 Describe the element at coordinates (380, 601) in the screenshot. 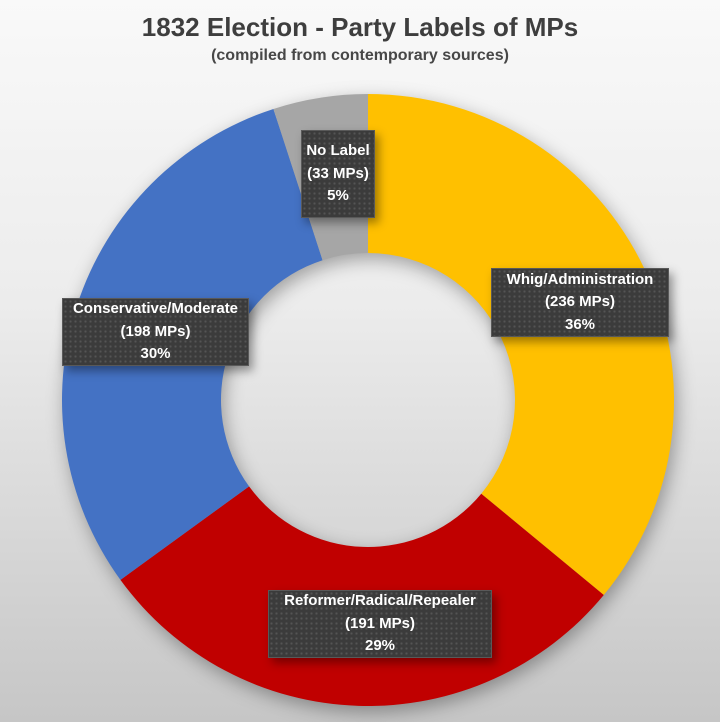

I see `data-label-name: Reformer/Radical/Repealer` at that location.